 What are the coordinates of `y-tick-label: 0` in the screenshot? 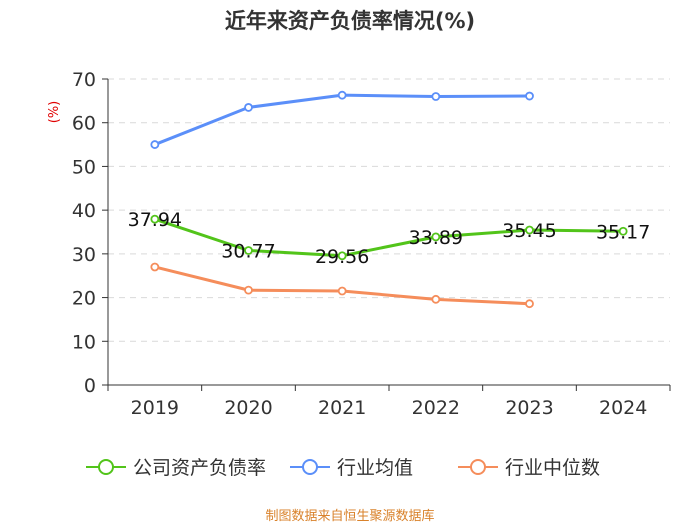 It's located at (90, 386).